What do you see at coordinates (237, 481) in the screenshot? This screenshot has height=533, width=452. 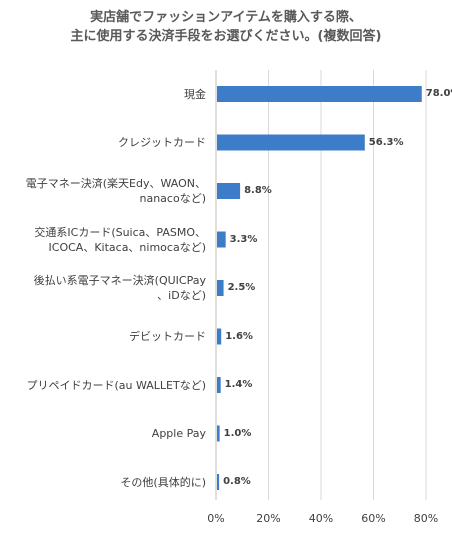 I see `value-label-8: 0.8%` at bounding box center [237, 481].